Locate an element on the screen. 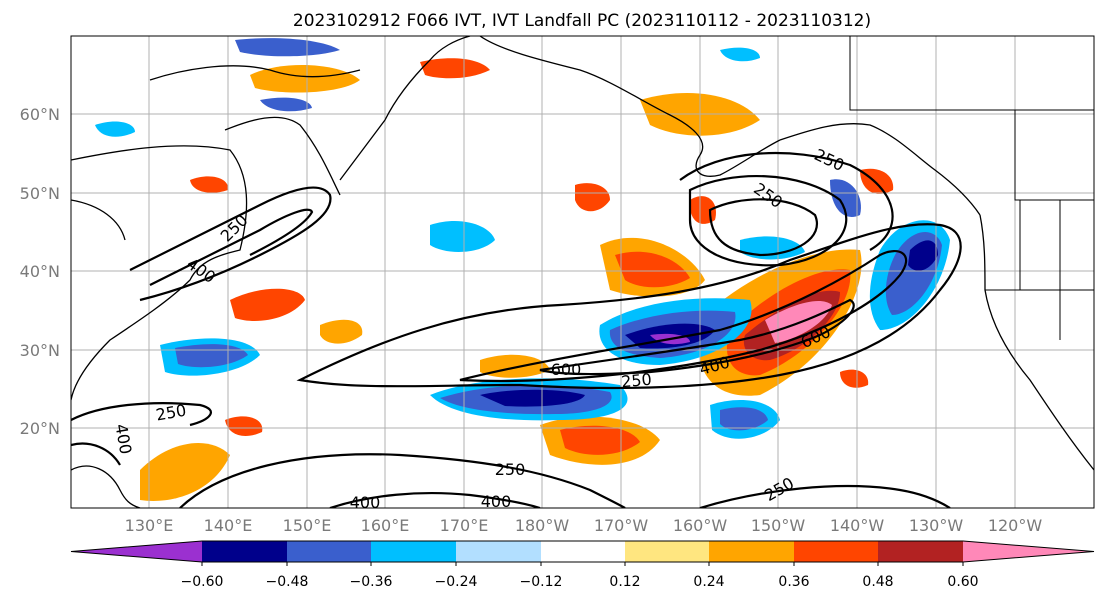 This screenshot has width=1105, height=601. lon-label: 170°W is located at coordinates (621, 525).